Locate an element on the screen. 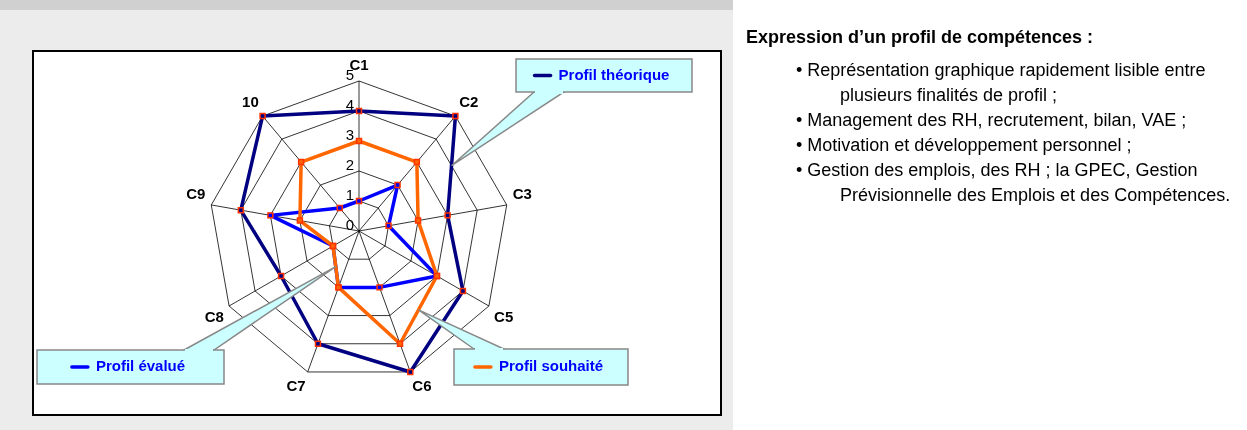 Image resolution: width=1247 pixels, height=430 pixels. legend-label: Profil évalué is located at coordinates (140, 366).